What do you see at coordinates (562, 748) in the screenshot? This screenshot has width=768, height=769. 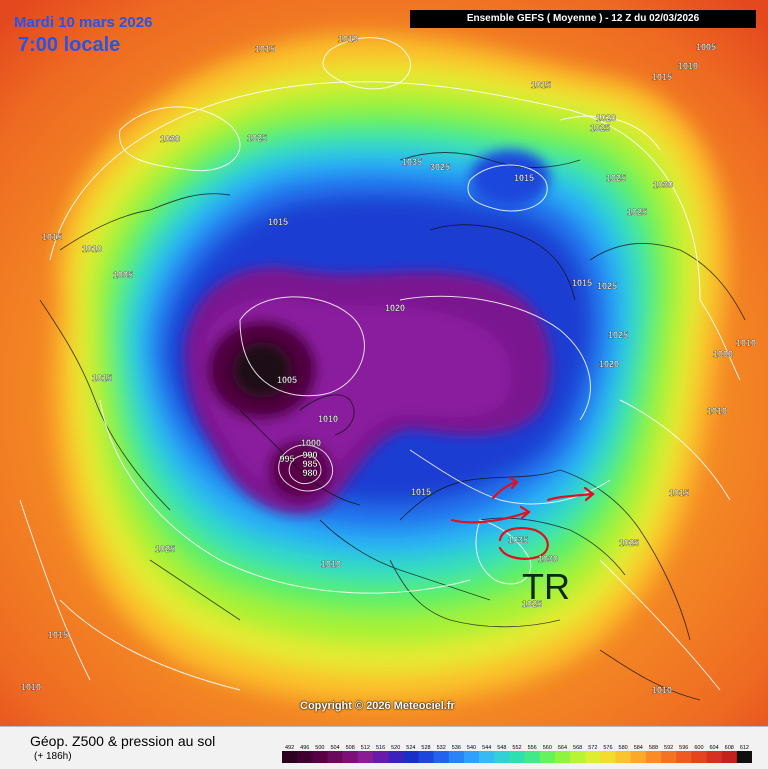 I see `colorbar-tick-label: 564` at bounding box center [562, 748].